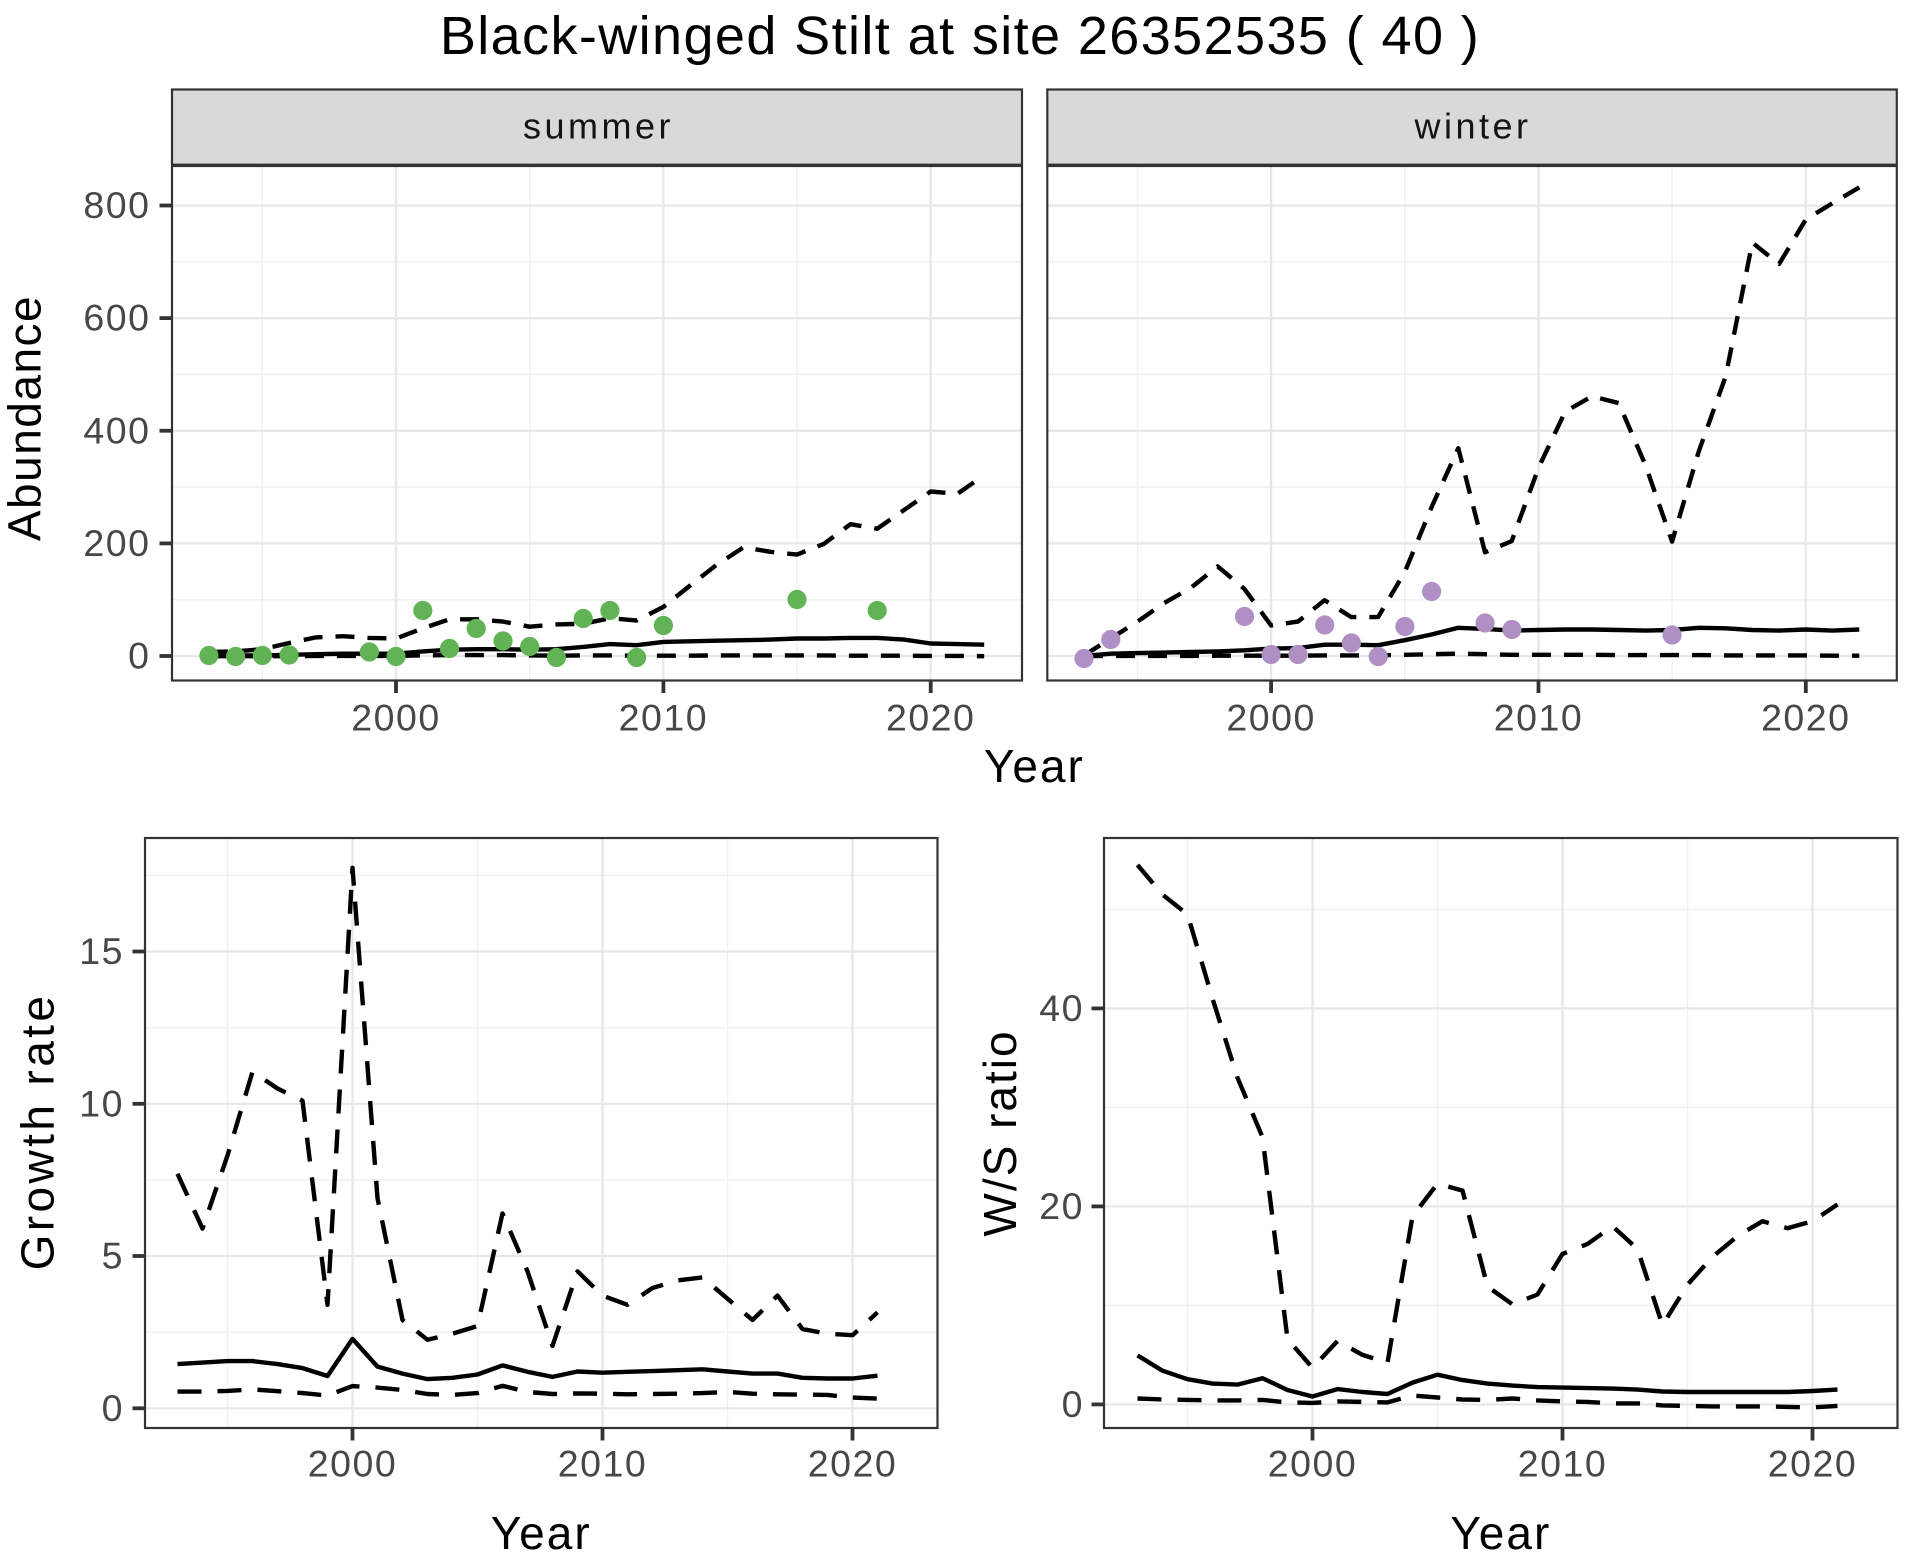 The width and height of the screenshot is (1920, 1560). I want to click on svg-text: W/S ratio, so click(1000, 1132).